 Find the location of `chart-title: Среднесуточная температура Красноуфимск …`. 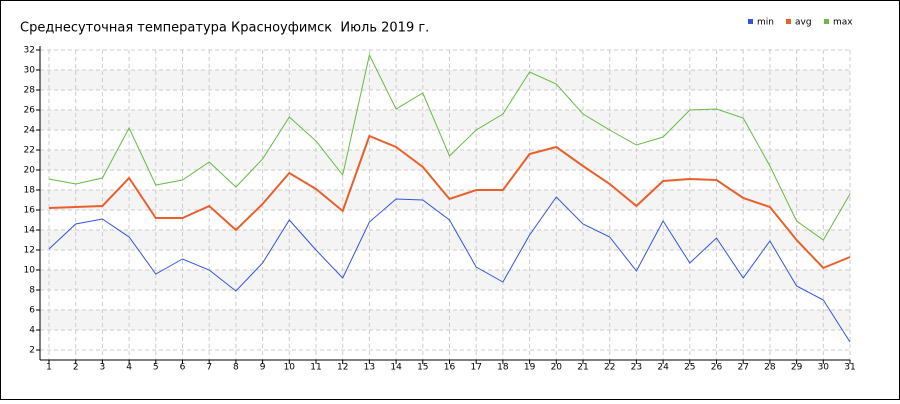

chart-title: Среднесуточная температура Красноуфимск … is located at coordinates (224, 28).